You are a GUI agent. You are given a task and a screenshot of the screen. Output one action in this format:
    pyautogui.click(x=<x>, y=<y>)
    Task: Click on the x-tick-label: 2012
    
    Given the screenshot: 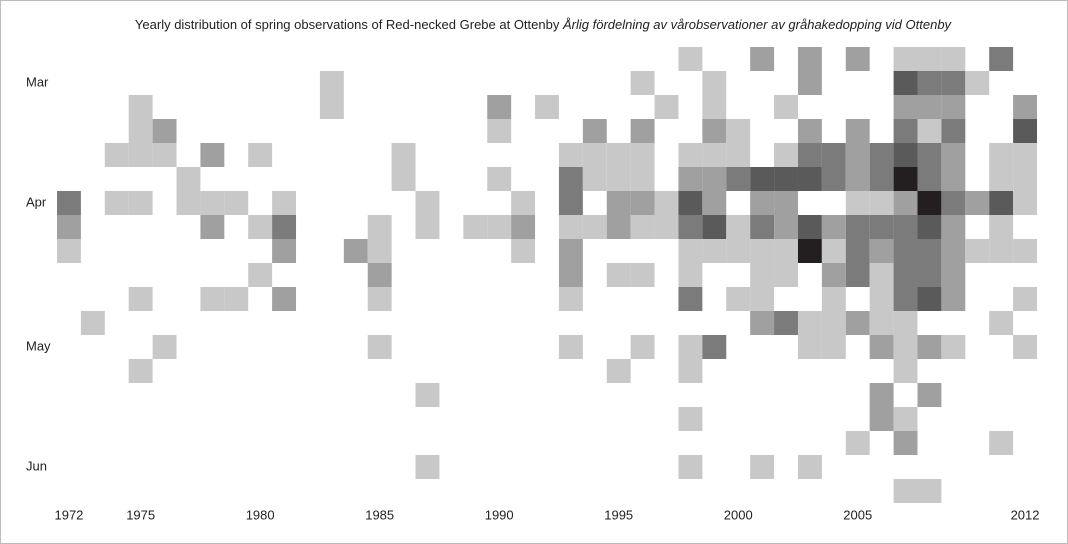 What is the action you would take?
    pyautogui.click(x=1025, y=514)
    